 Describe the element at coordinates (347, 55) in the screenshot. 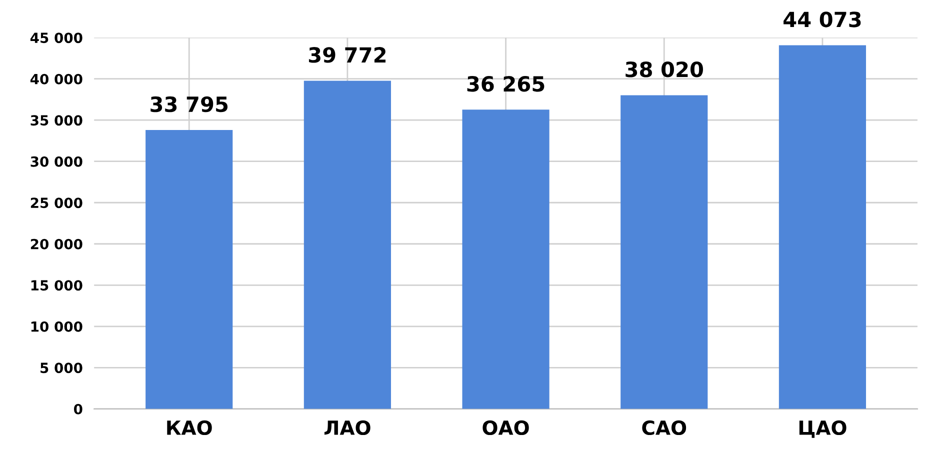

I see `data-label: 39 772` at that location.